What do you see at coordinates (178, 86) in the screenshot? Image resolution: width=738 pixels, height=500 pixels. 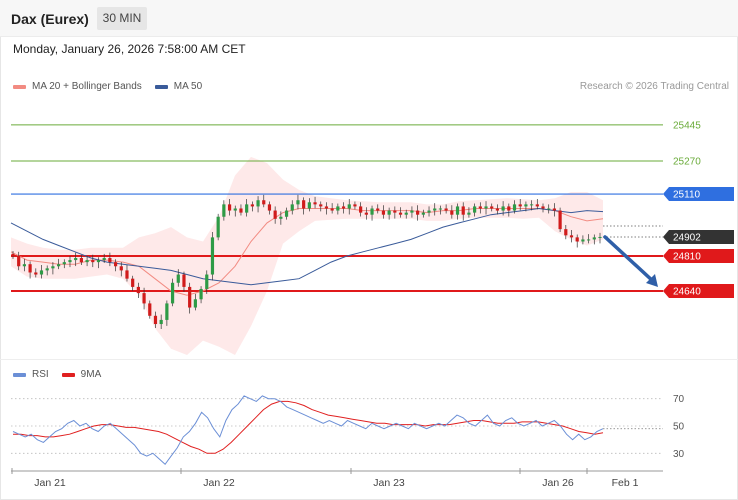 I see `legend-item-ma50: MA 50` at bounding box center [178, 86].